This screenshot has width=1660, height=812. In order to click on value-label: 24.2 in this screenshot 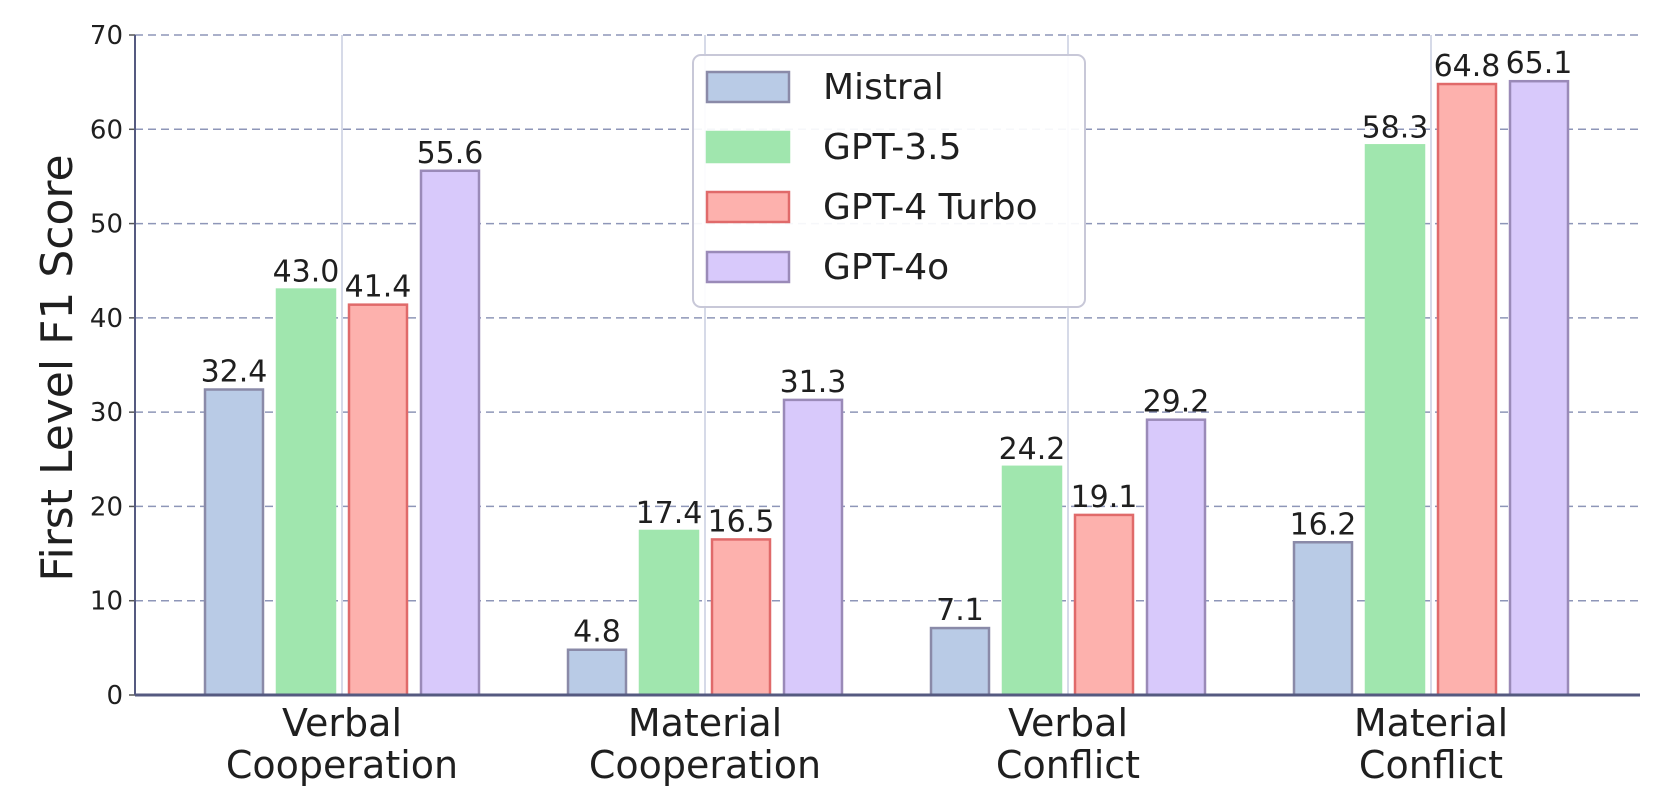, I will do `click(1032, 449)`.